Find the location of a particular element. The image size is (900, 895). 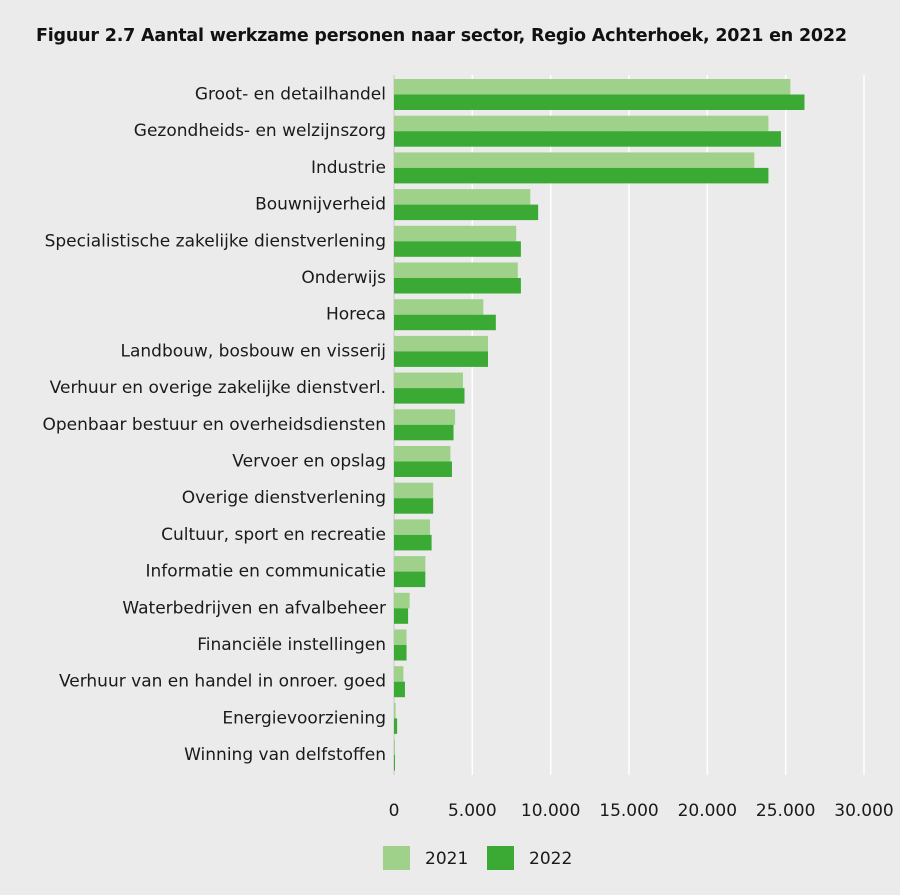

x-tick-label: 5.000 is located at coordinates (472, 811).